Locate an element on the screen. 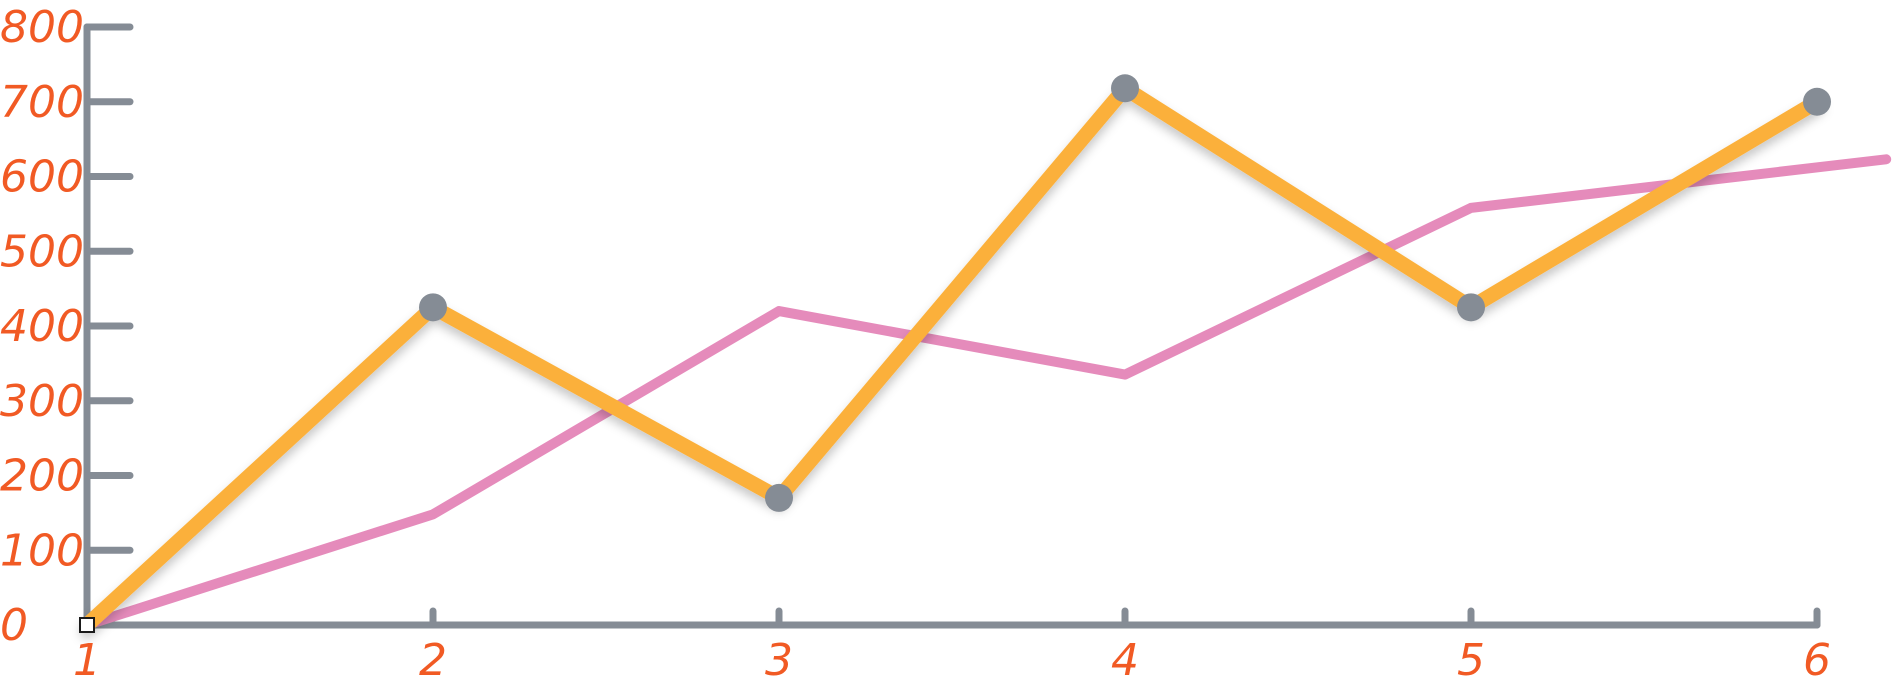  y-tick-label: 700 is located at coordinates (42, 102).